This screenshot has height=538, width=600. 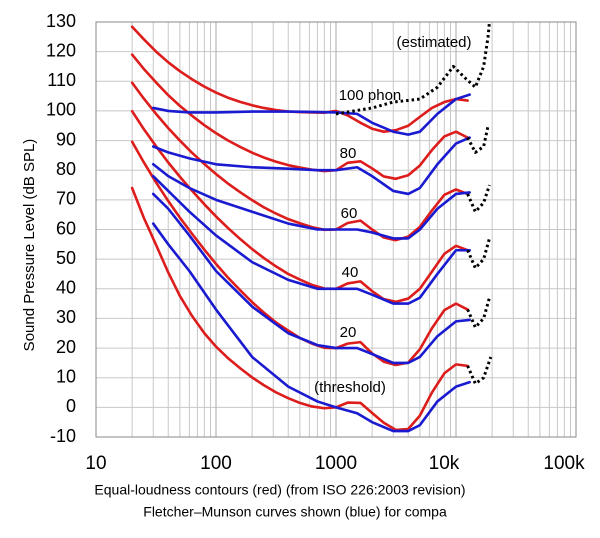 What do you see at coordinates (348, 153) in the screenshot?
I see `annotation: 80` at bounding box center [348, 153].